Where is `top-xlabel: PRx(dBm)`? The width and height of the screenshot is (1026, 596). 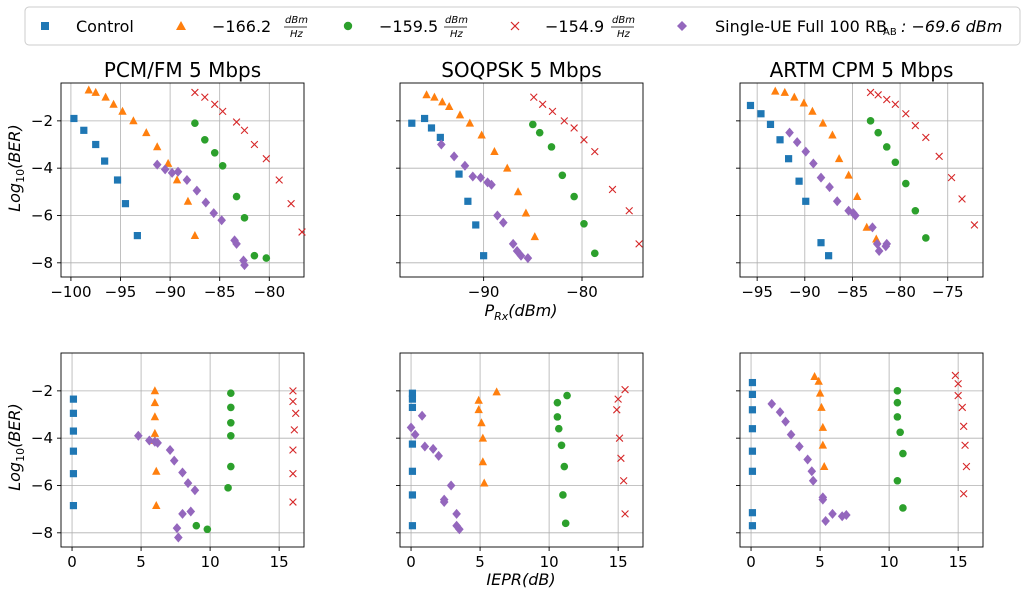 top-xlabel: PRx(dBm) is located at coordinates (520, 312).